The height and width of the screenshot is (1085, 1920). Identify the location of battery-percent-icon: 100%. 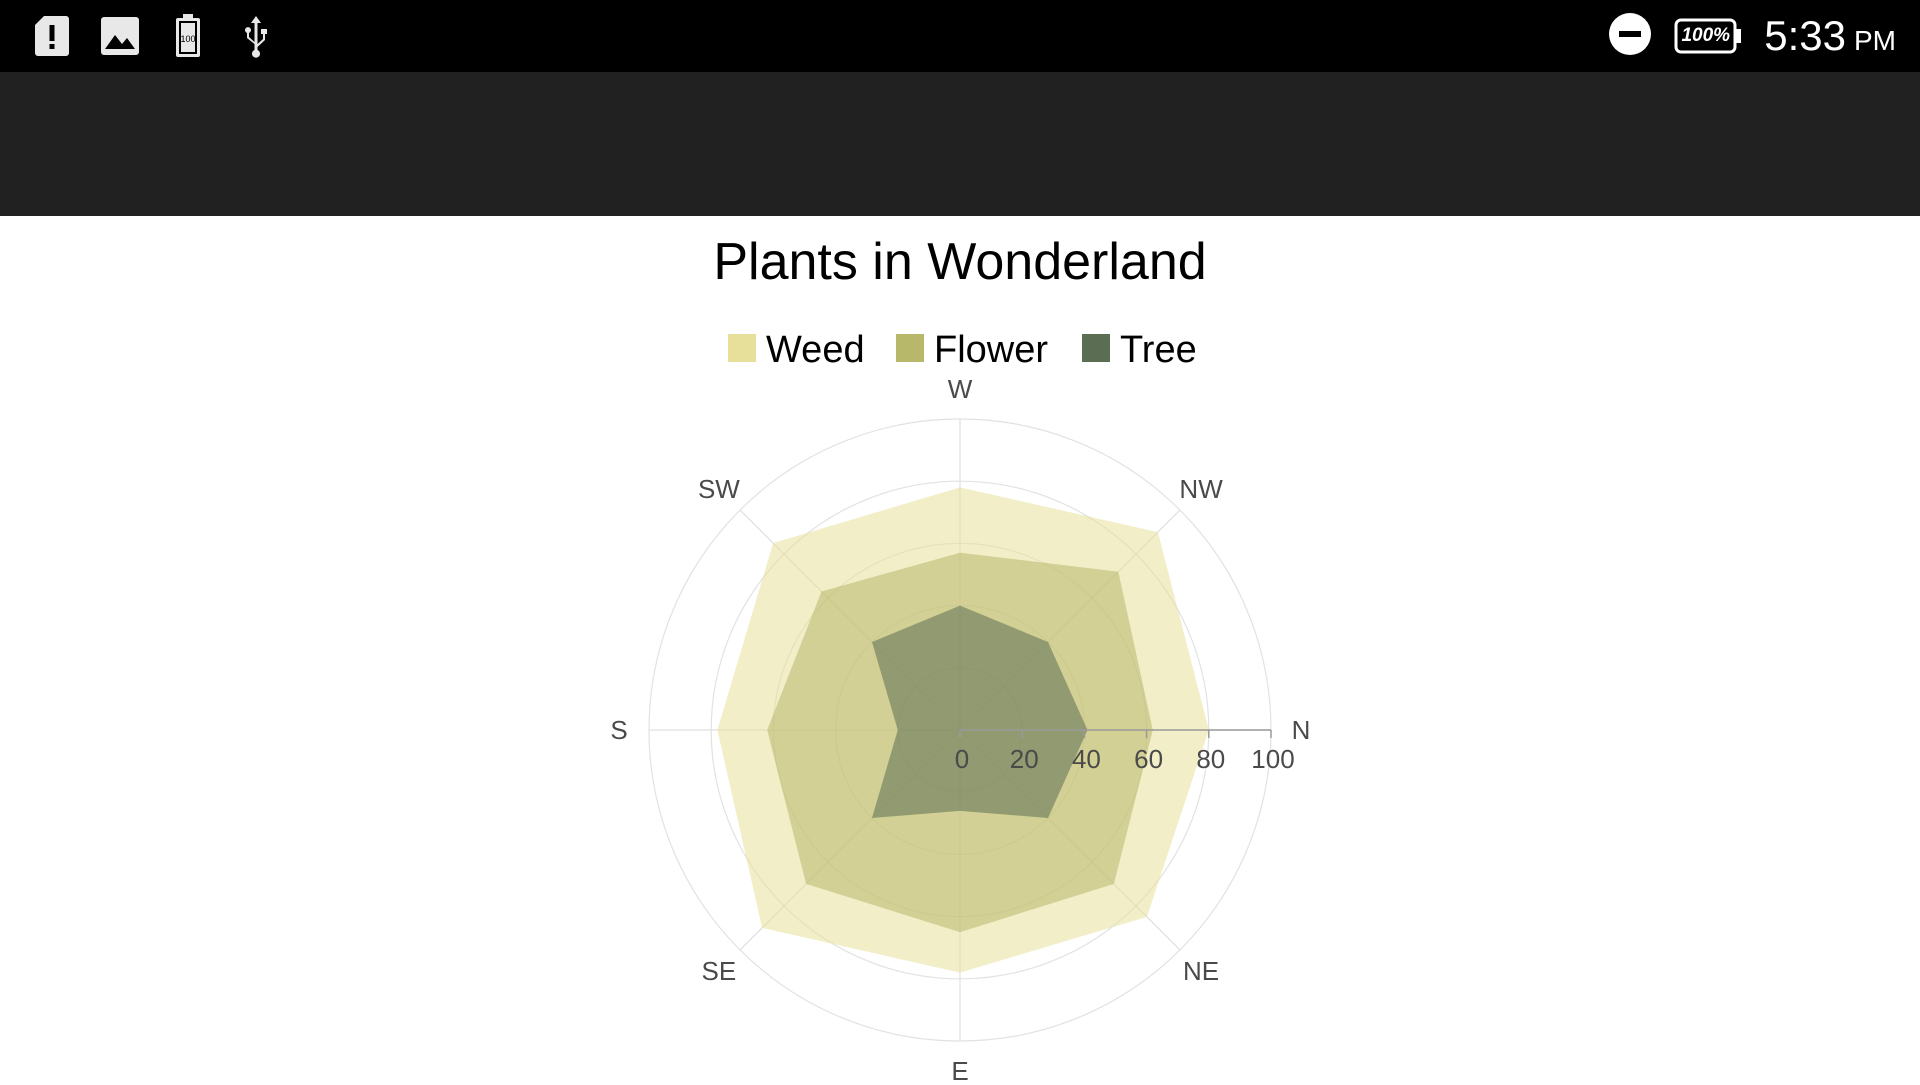
(1708, 36).